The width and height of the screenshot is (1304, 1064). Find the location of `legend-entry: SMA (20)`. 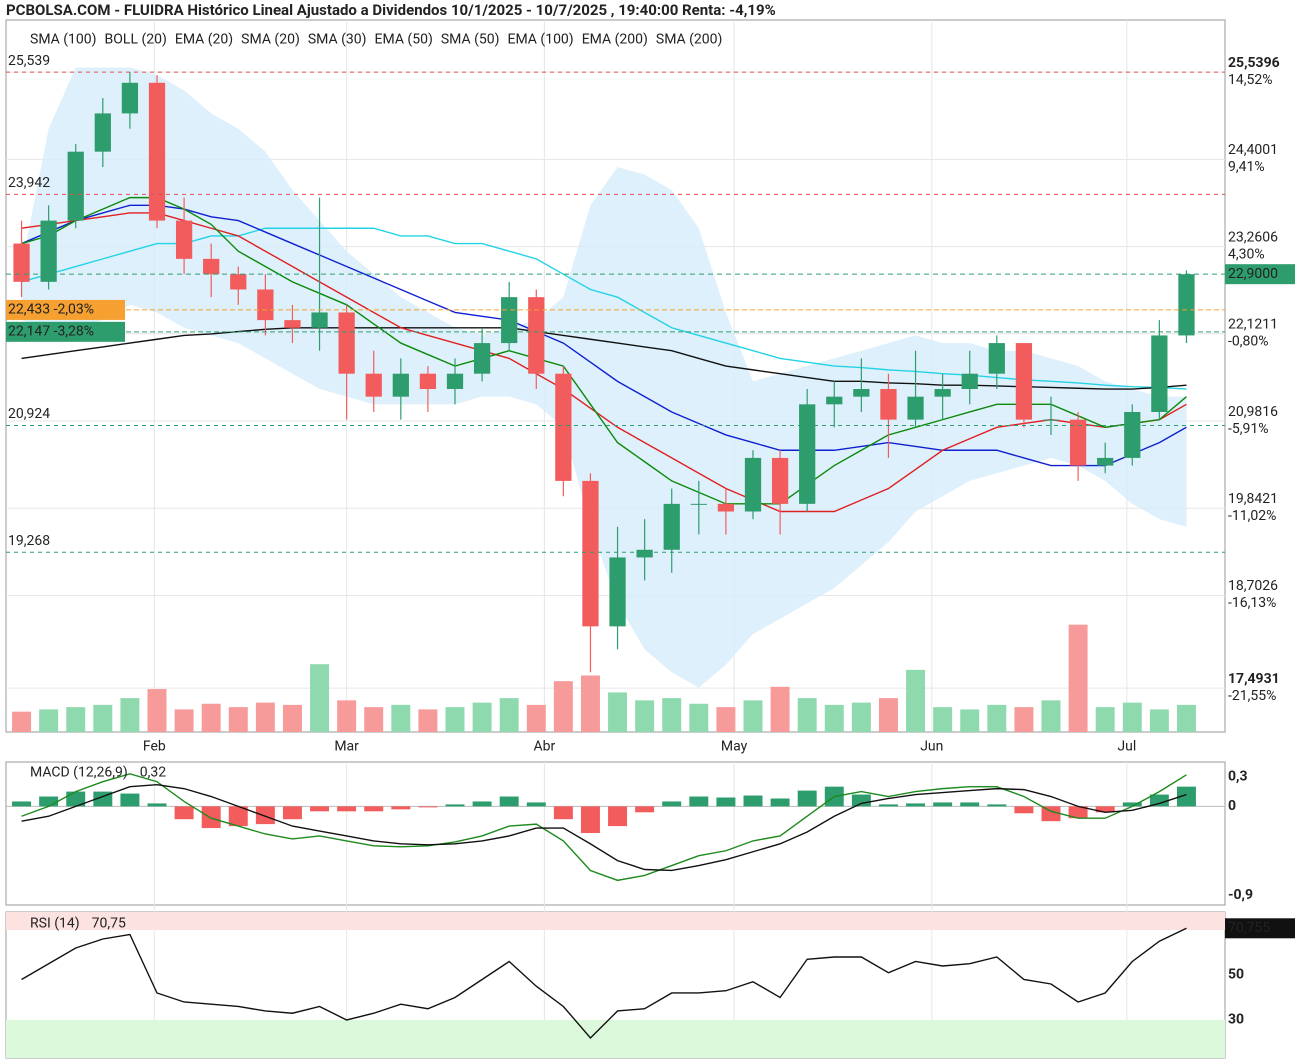

legend-entry: SMA (20) is located at coordinates (270, 40).